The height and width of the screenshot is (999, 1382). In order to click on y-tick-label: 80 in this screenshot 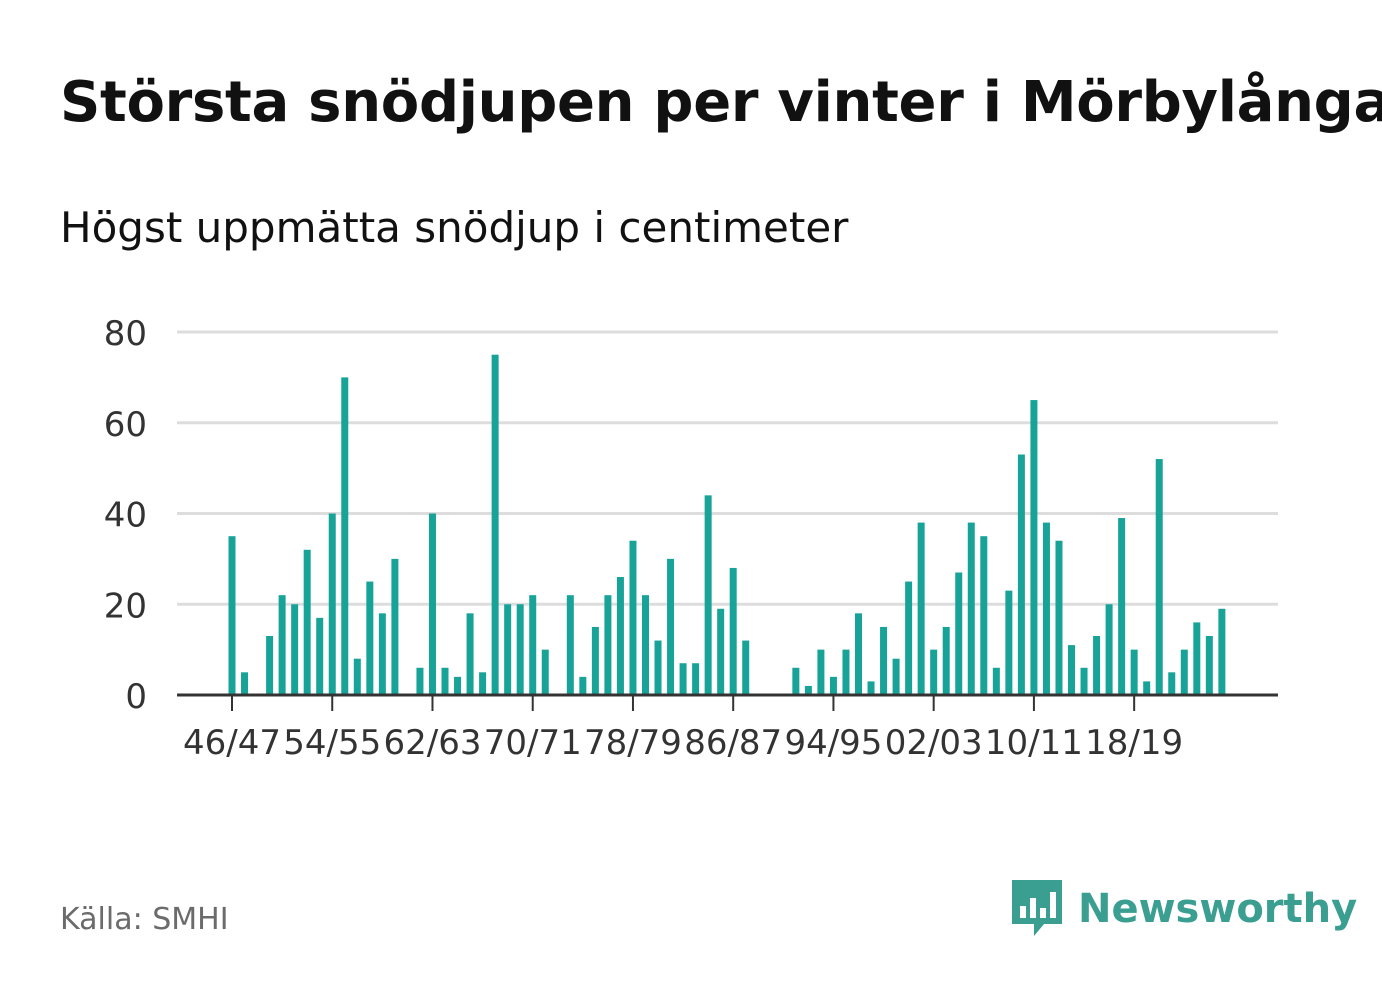, I will do `click(125, 334)`.